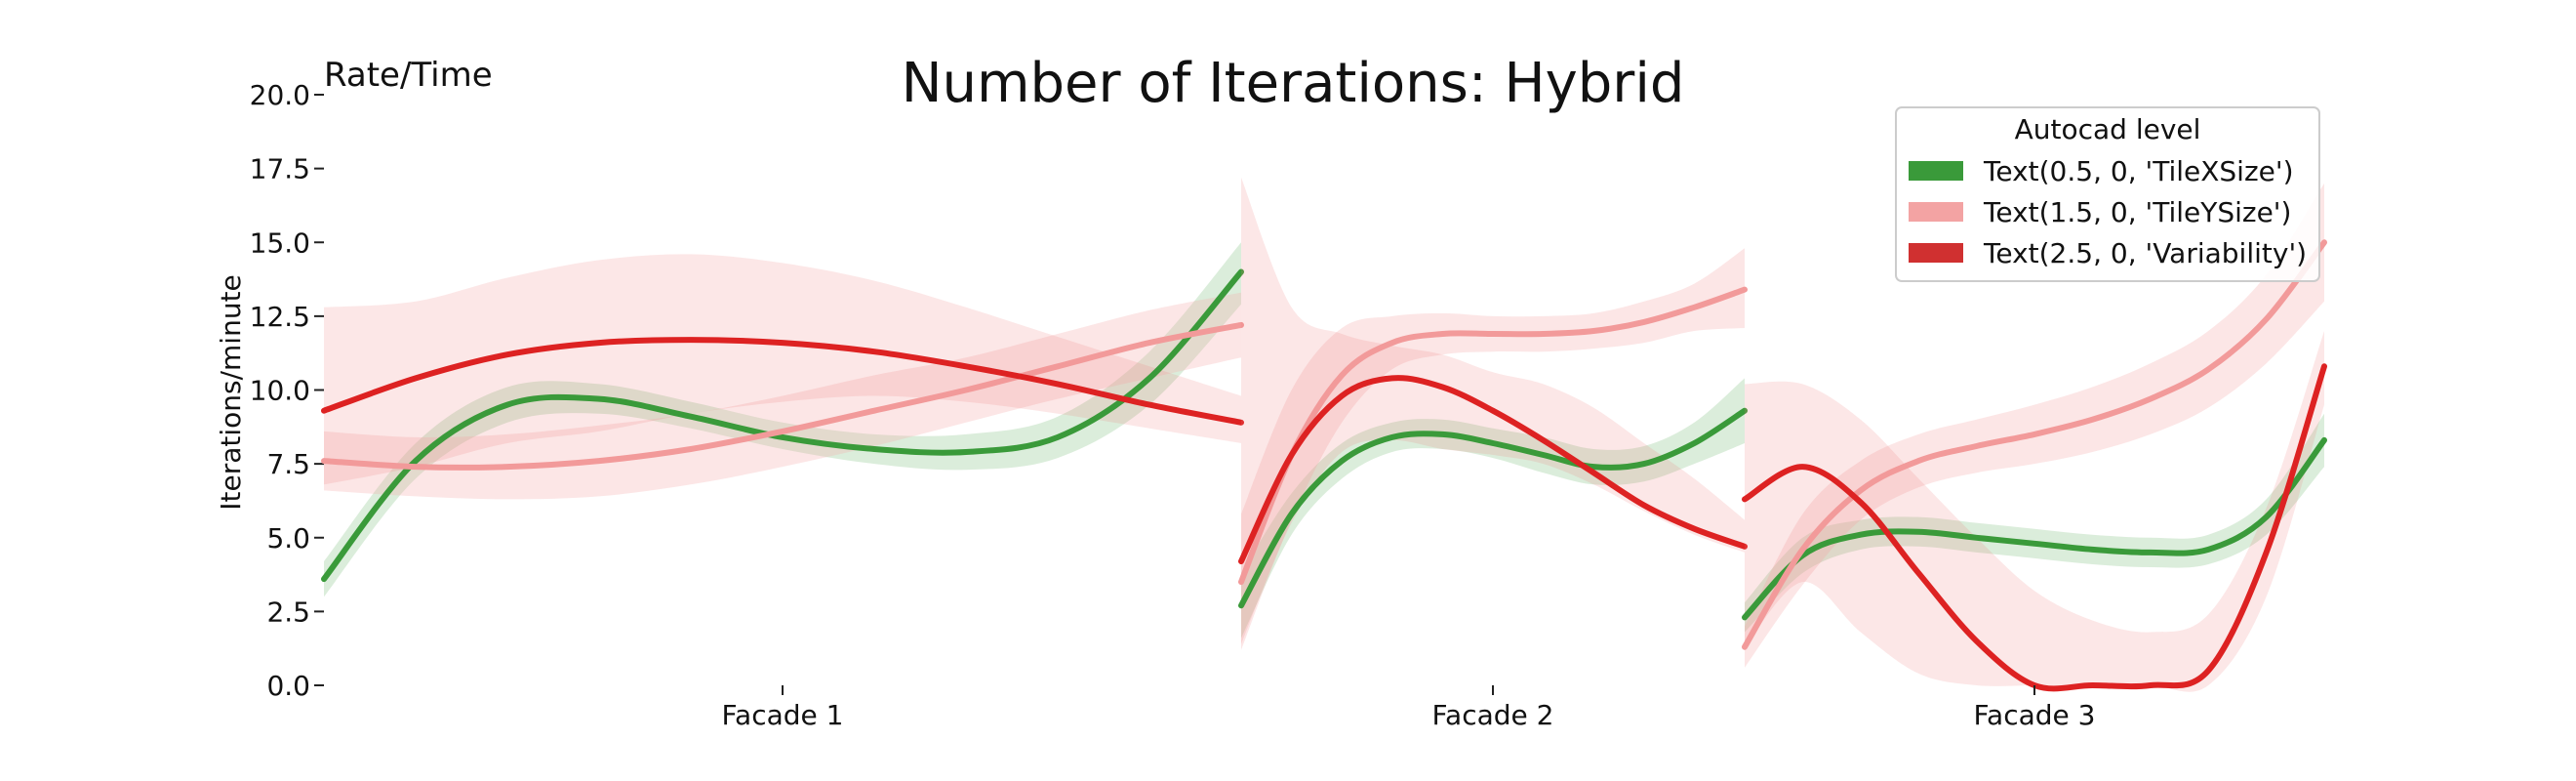 The image size is (2576, 781). What do you see at coordinates (280, 95) in the screenshot?
I see `y-tick-label: 20.0` at bounding box center [280, 95].